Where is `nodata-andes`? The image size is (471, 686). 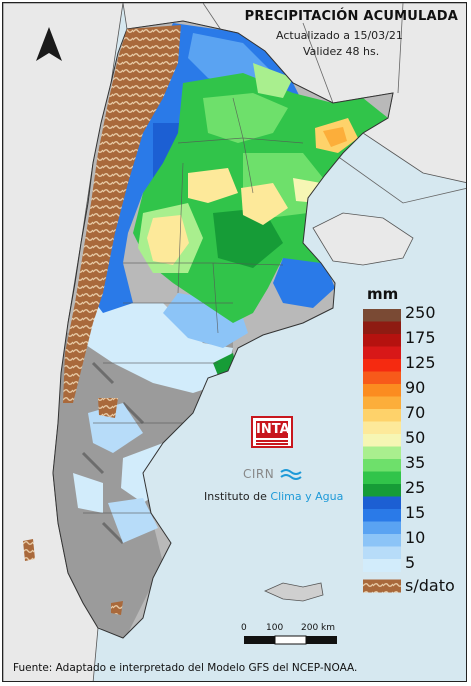 nodata-andes is located at coordinates (122, 214).